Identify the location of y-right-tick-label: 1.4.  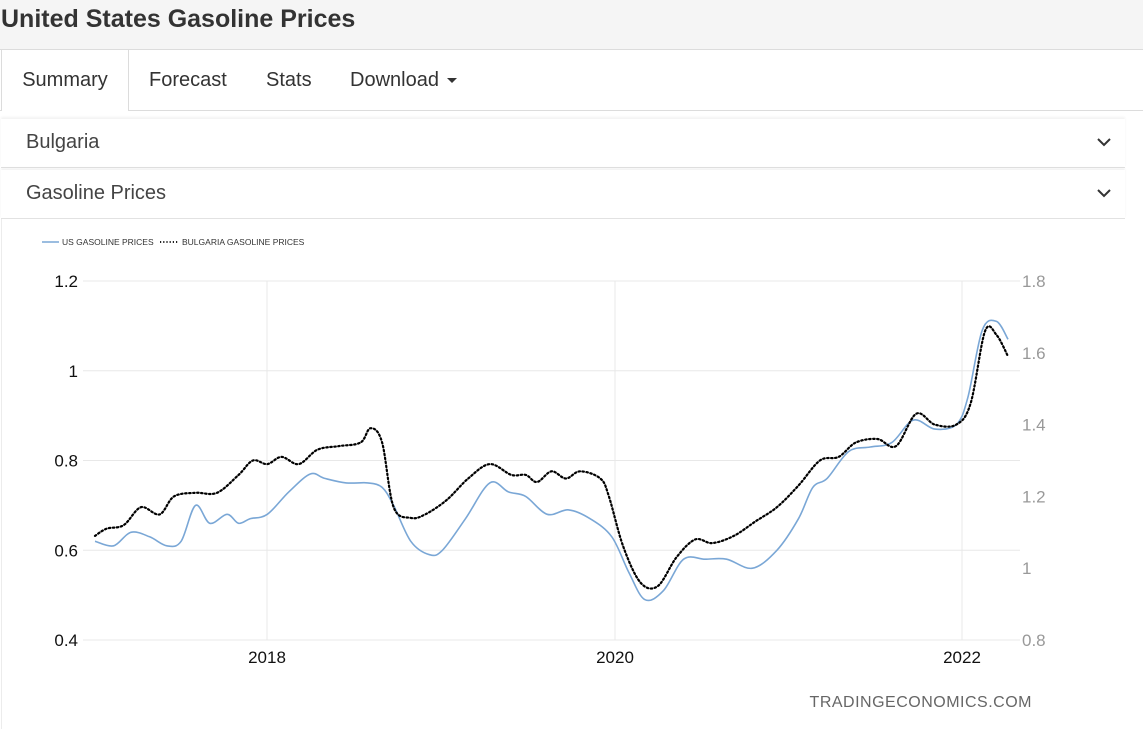
(1034, 425).